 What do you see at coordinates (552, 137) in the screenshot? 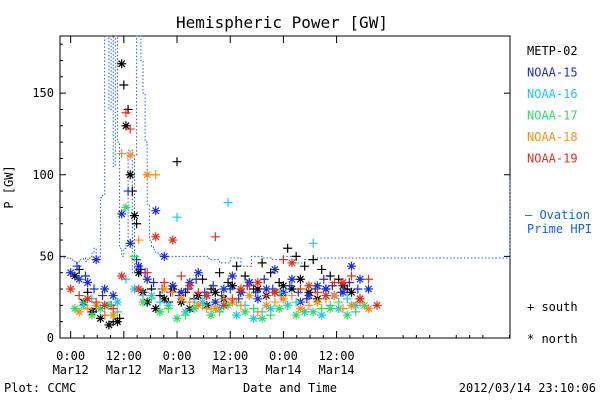
I see `legend-entry: NOAA-18` at bounding box center [552, 137].